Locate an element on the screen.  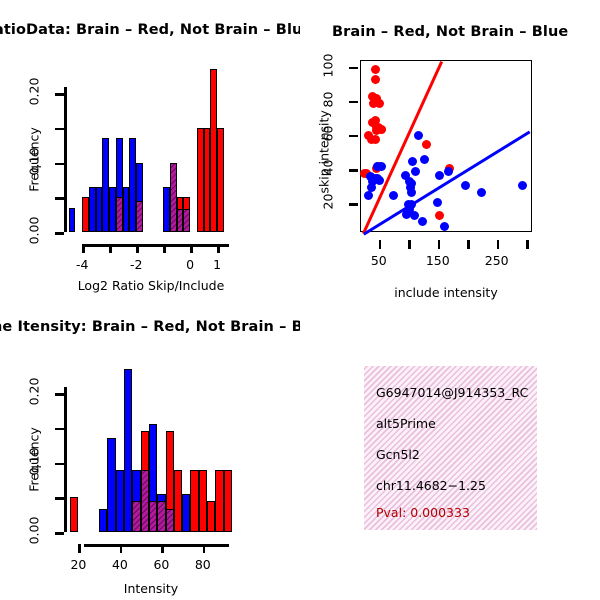
scatter-plot-area is located at coordinates (446, 148).